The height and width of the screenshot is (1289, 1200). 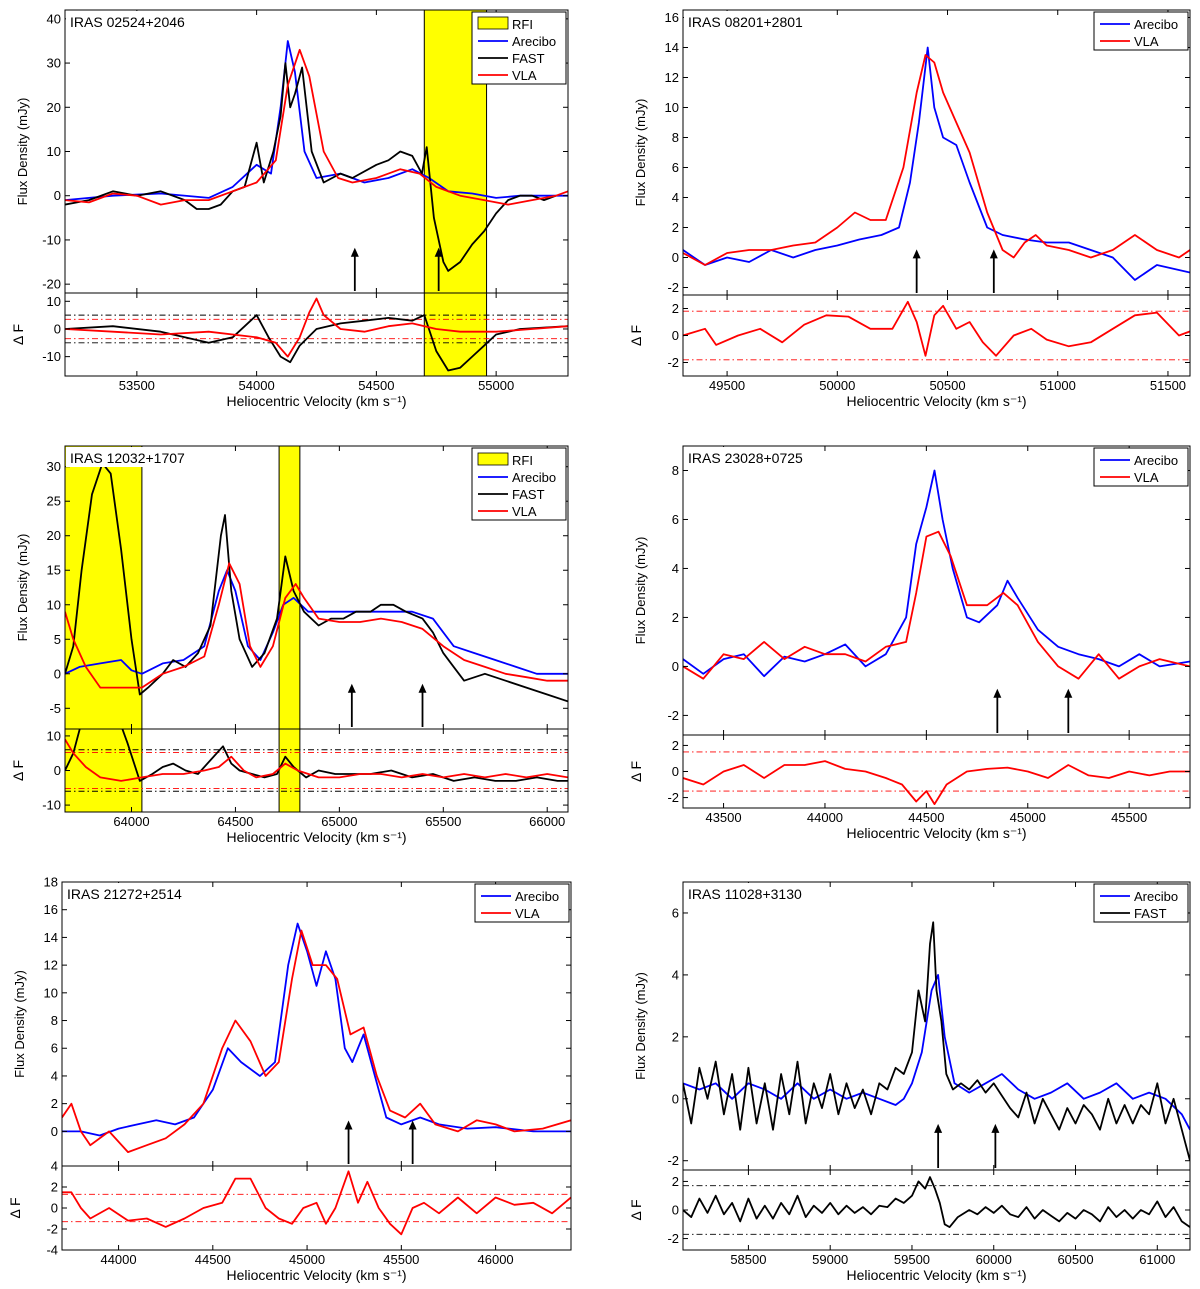 I want to click on bottom-axes-frame, so click(x=936, y=335).